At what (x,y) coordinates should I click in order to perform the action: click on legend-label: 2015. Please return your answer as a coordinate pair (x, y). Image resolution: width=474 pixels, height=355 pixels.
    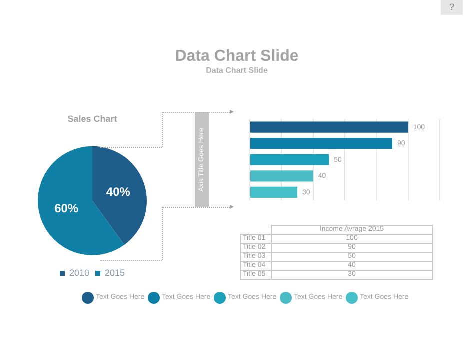
    Looking at the image, I should click on (115, 273).